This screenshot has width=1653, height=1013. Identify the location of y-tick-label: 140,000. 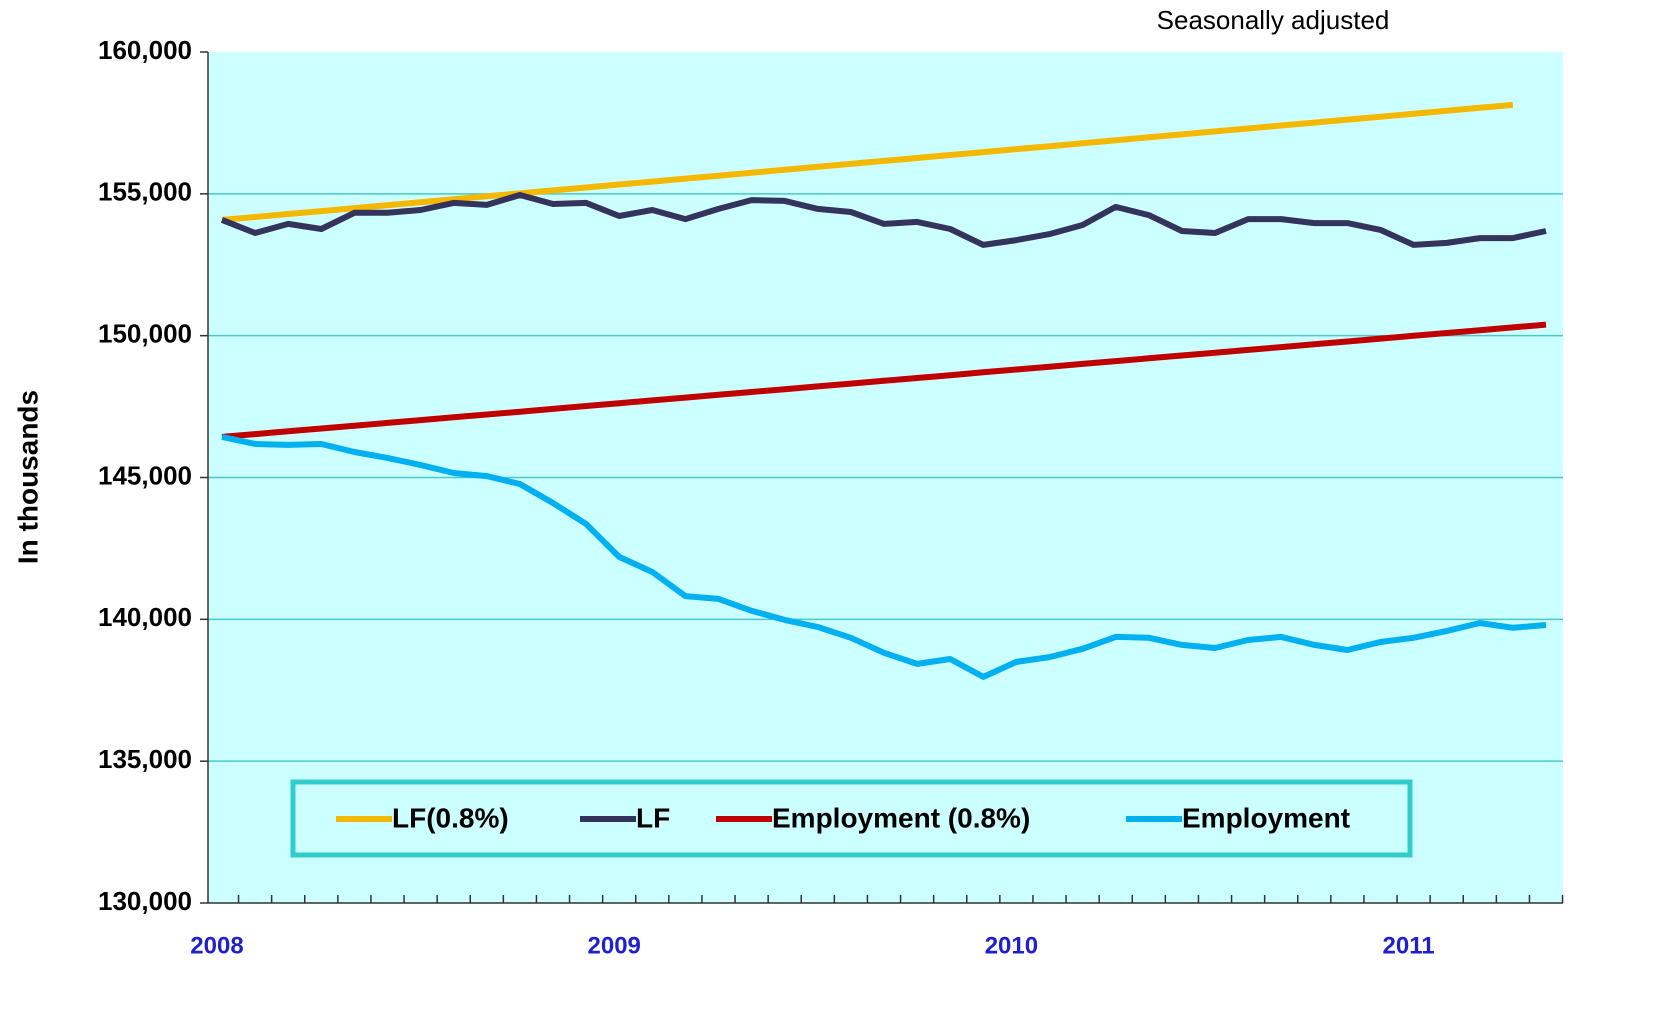
(145, 617).